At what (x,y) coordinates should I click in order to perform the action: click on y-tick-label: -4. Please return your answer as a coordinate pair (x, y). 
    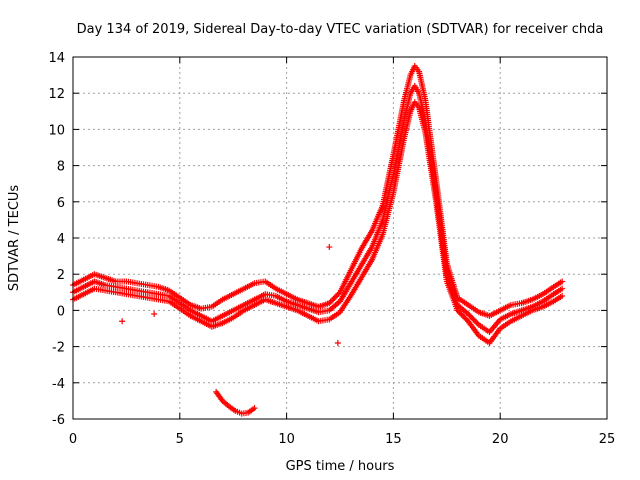
    Looking at the image, I should click on (58, 384).